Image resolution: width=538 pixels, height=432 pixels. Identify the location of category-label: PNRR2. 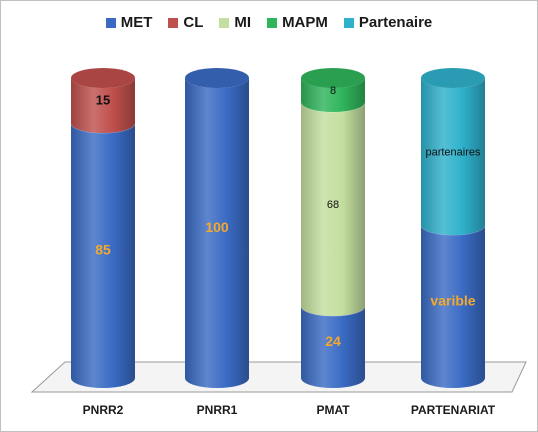
(103, 410).